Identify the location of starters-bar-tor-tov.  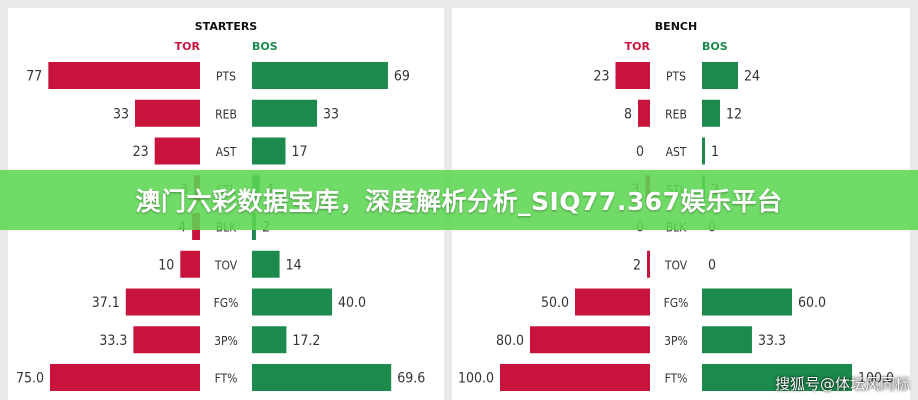
(190, 264).